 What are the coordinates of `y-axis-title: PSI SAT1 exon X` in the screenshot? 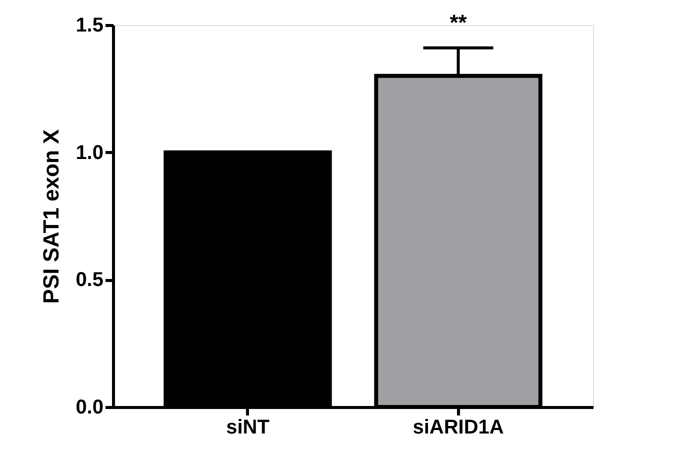 It's located at (51, 216).